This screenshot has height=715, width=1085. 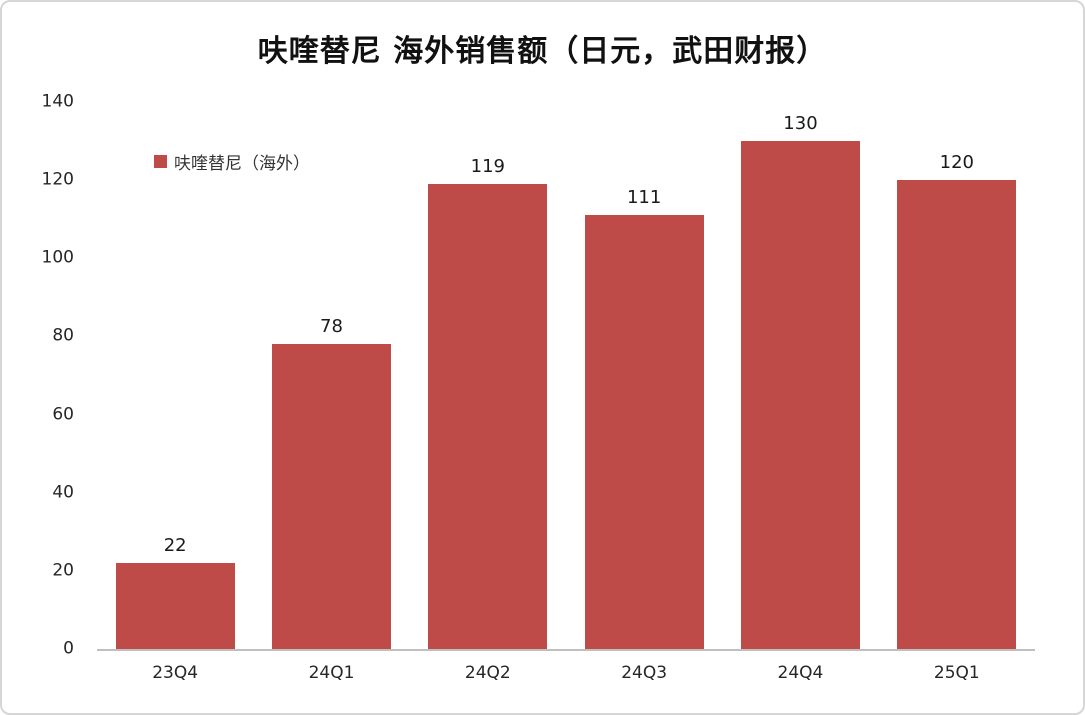 What do you see at coordinates (566, 673) in the screenshot?
I see `x-axis: 23Q4 24Q1 24Q2 24Q3 24Q4 25Q1` at bounding box center [566, 673].